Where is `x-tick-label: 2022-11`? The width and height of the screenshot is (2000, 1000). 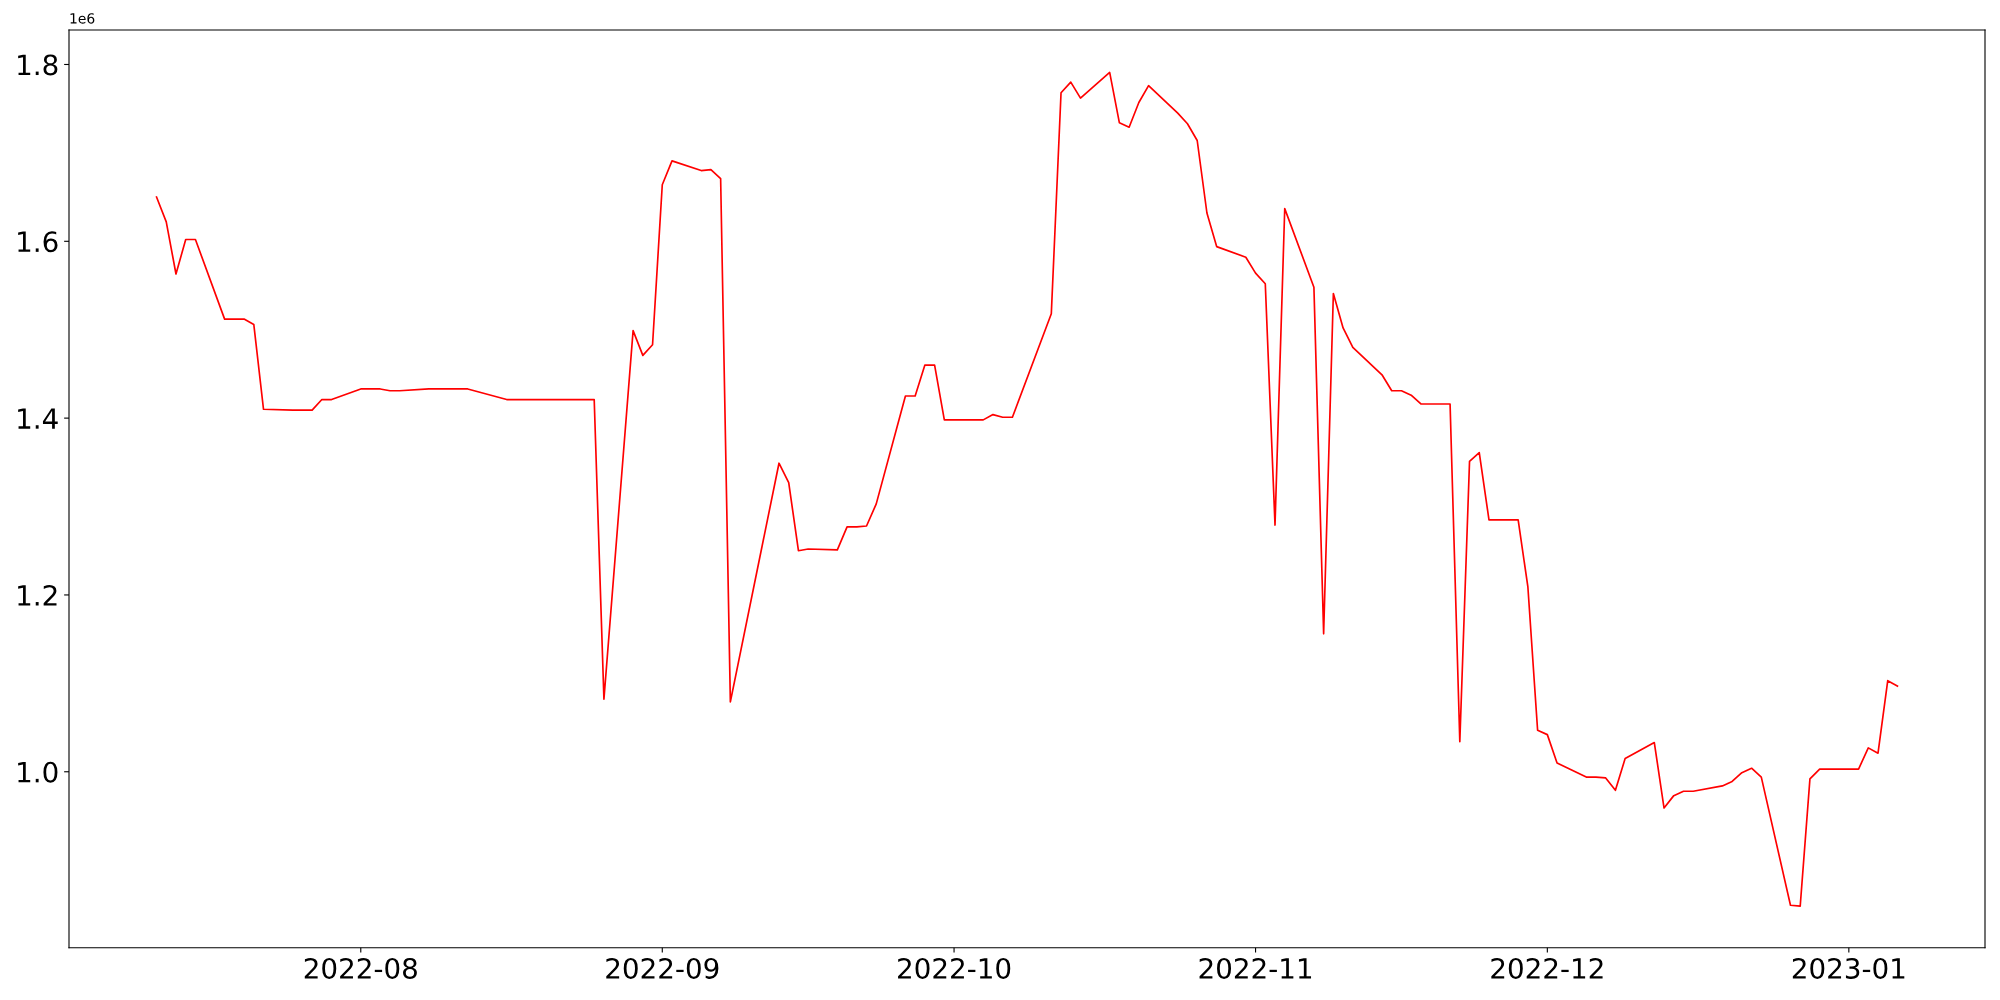 x-tick-label: 2022-11 is located at coordinates (1255, 968).